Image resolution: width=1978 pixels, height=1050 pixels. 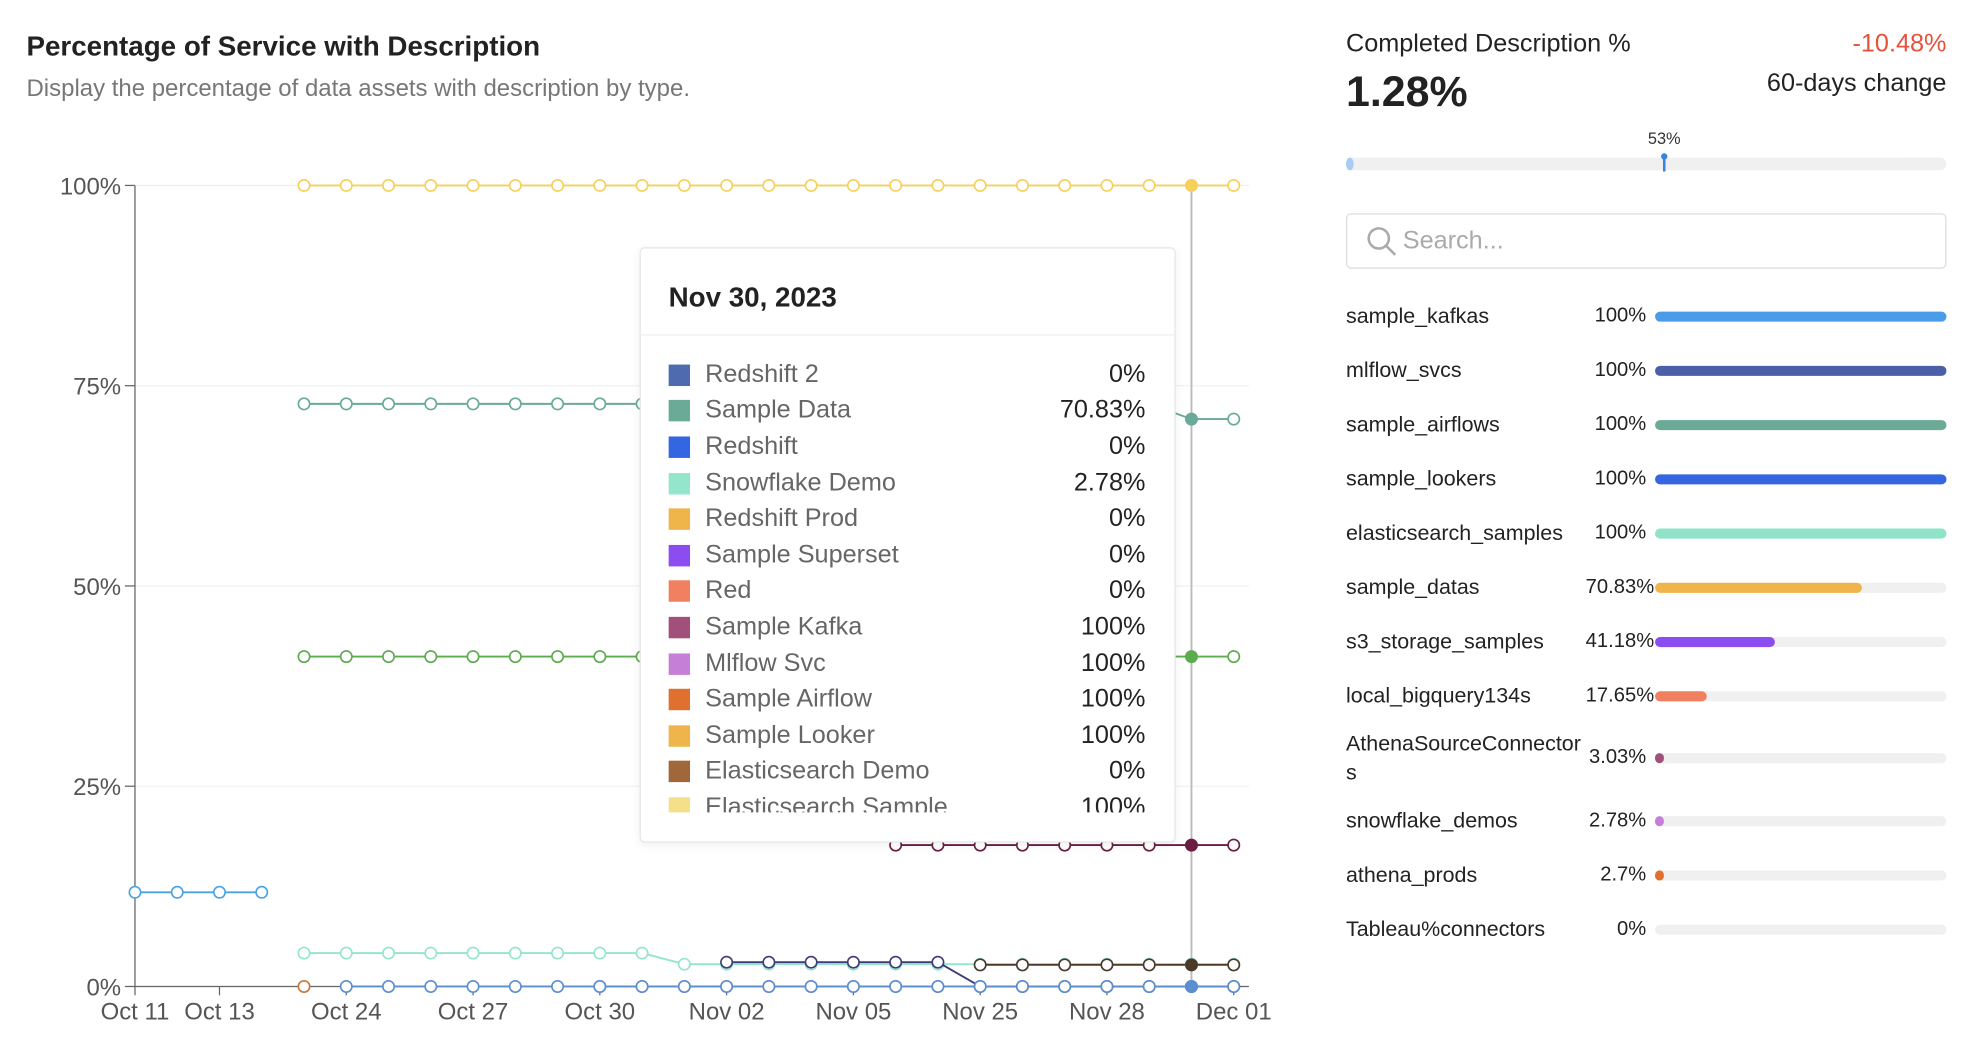 What do you see at coordinates (765, 663) in the screenshot?
I see `series-name: Mlflow Svc` at bounding box center [765, 663].